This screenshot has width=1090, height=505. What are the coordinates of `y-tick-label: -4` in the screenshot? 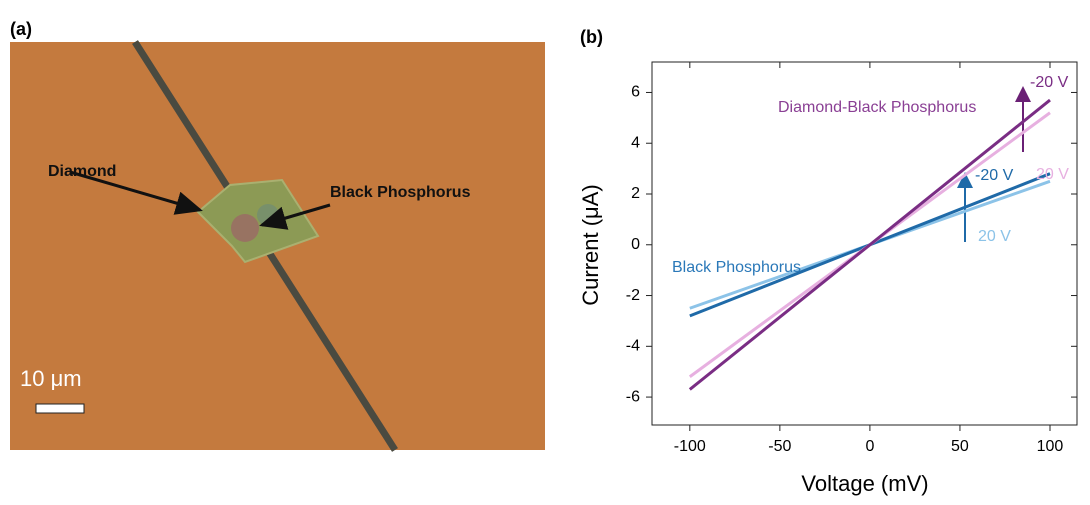 It's located at (633, 346).